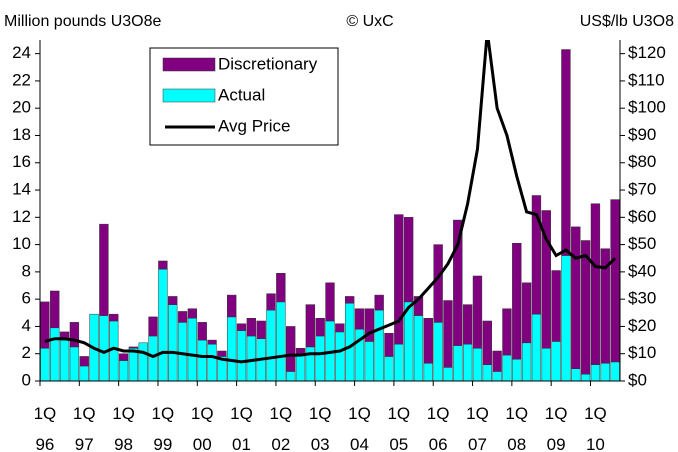  Describe the element at coordinates (83, 21) in the screenshot. I see `left-axis-label: Million pounds U3O8e` at that location.